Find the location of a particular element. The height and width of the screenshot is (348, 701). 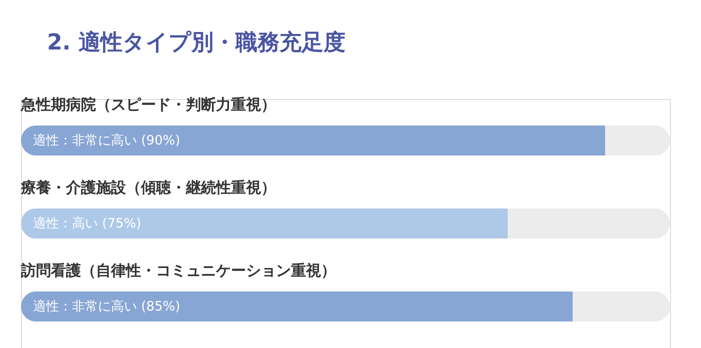

chart-title: 2. 適性タイプ別・職務充足度 is located at coordinates (196, 43).